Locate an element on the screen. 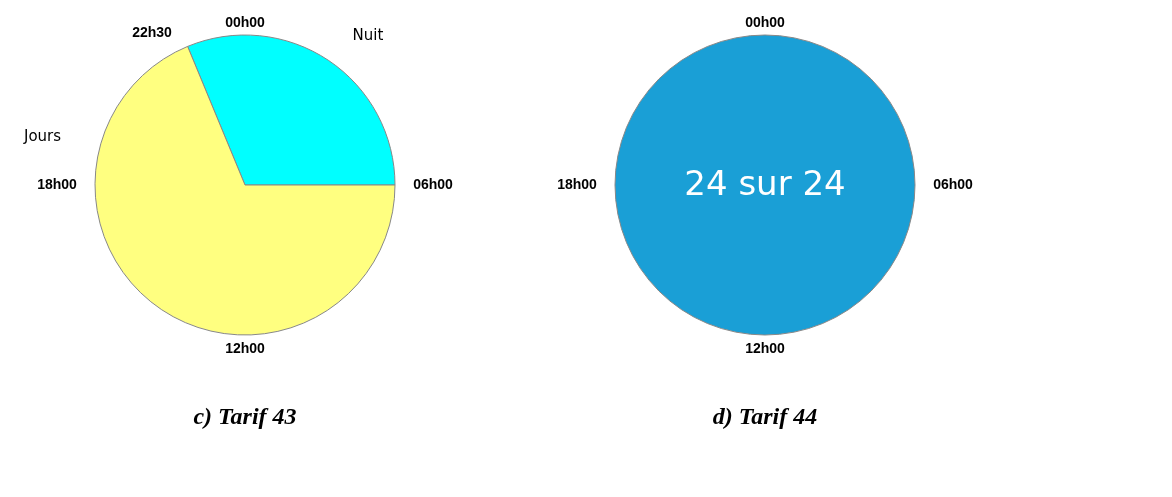 Image resolution: width=1172 pixels, height=497 pixels. text: 22h30 is located at coordinates (152, 32).